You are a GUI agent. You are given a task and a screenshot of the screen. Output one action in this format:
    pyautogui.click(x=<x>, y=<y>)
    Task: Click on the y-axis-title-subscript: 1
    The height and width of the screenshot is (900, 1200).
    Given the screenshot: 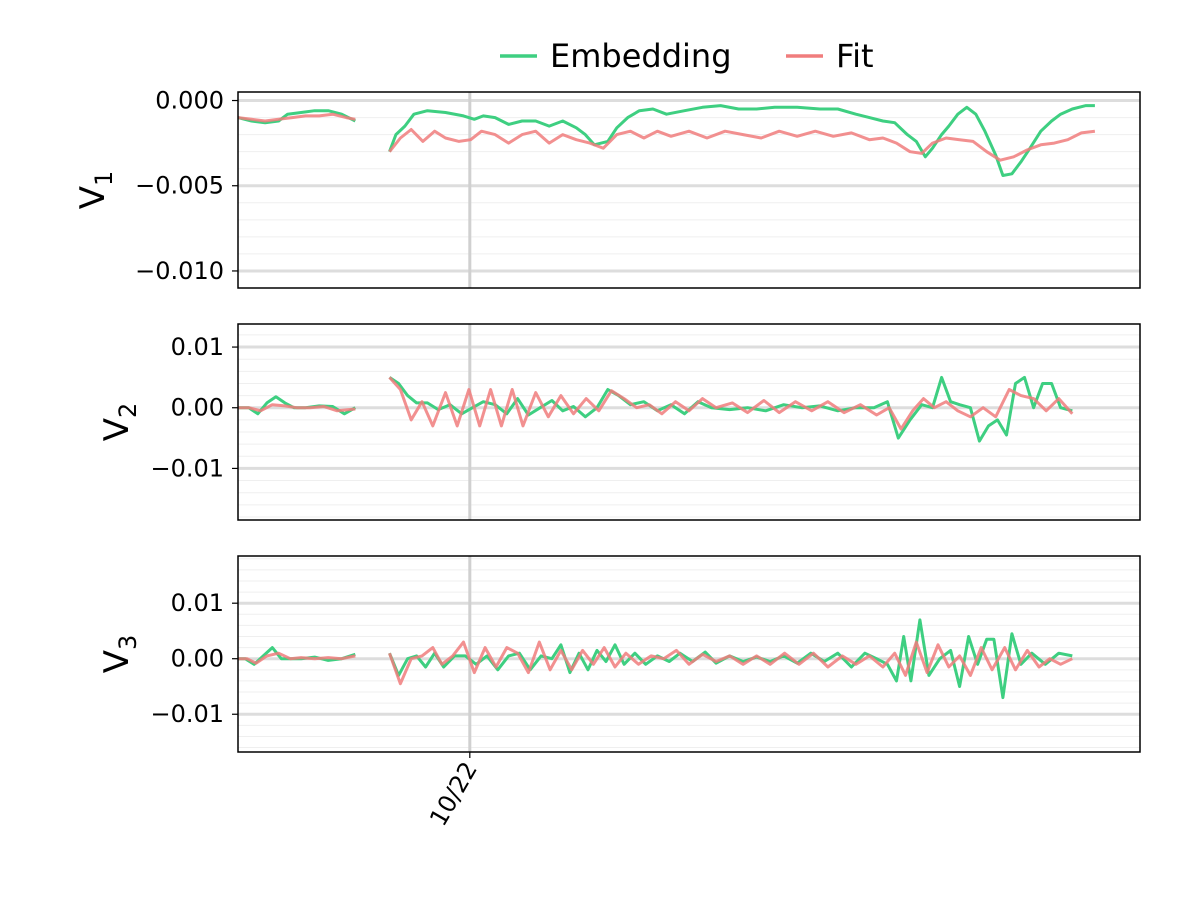 What is the action you would take?
    pyautogui.click(x=104, y=178)
    